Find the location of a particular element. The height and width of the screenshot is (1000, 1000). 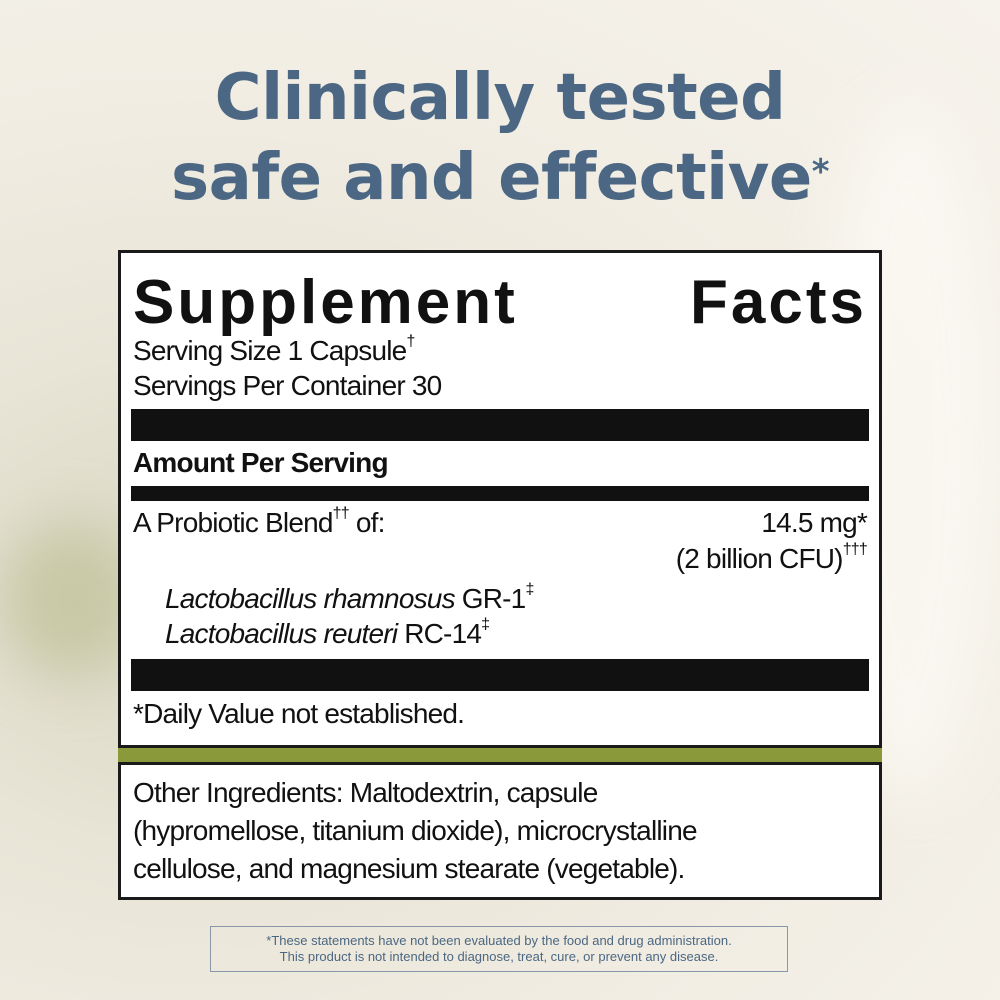

blend-of: of: is located at coordinates (367, 522).